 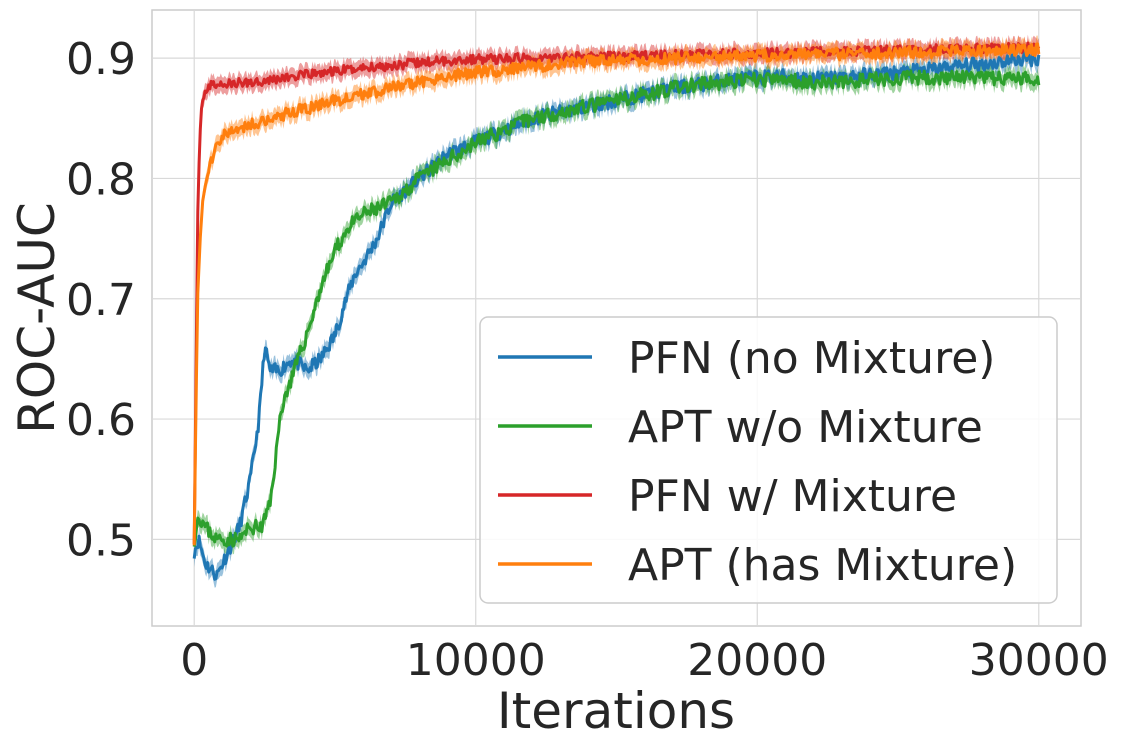 What do you see at coordinates (757, 660) in the screenshot?
I see `x-tick-label: 20000` at bounding box center [757, 660].